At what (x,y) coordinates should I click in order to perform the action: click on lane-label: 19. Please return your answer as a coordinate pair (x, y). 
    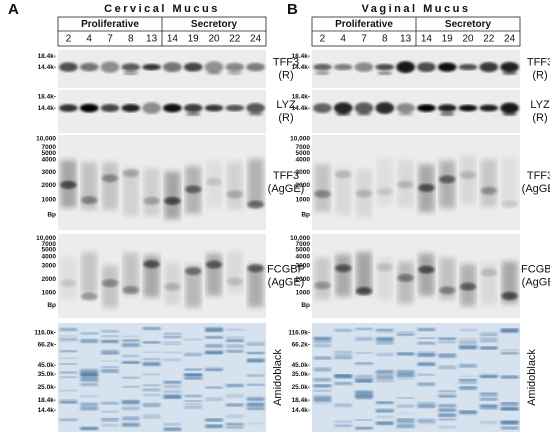
    Looking at the image, I should click on (194, 39).